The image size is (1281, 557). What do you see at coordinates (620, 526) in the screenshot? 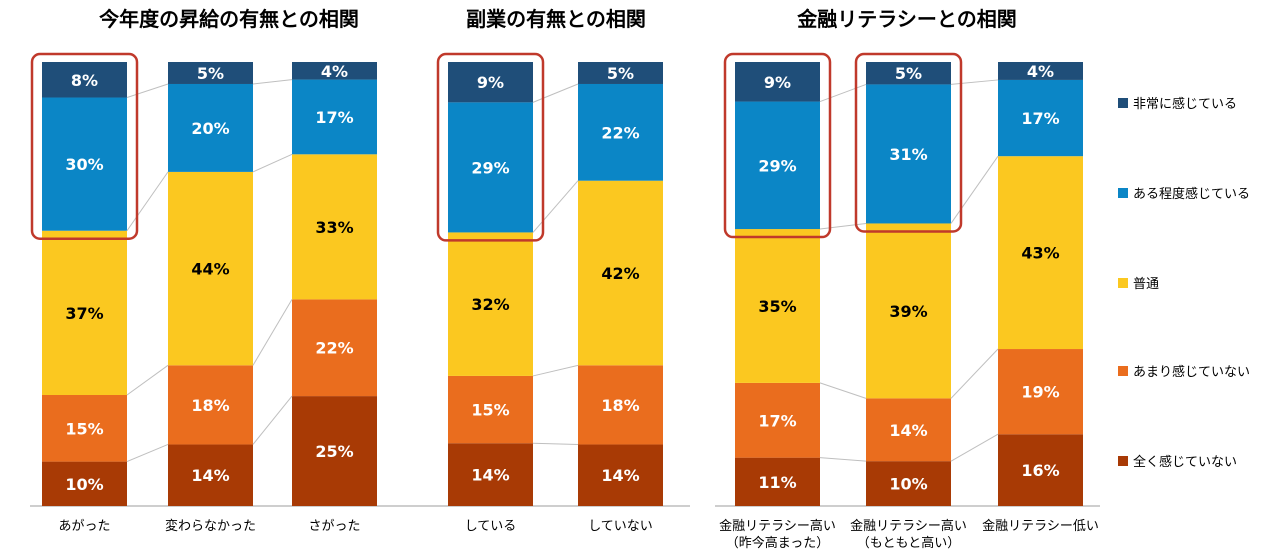
I see `category-label: していない` at bounding box center [620, 526].